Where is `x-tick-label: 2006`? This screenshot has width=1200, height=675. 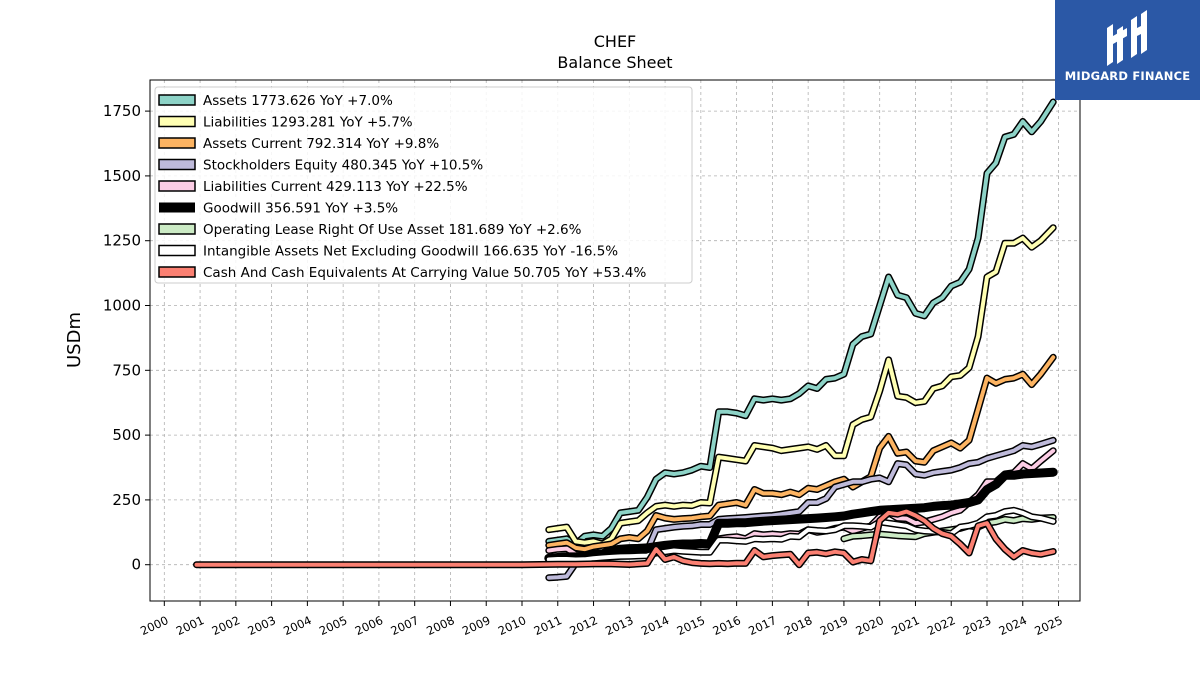 x-tick-label: 2006 is located at coordinates (369, 625).